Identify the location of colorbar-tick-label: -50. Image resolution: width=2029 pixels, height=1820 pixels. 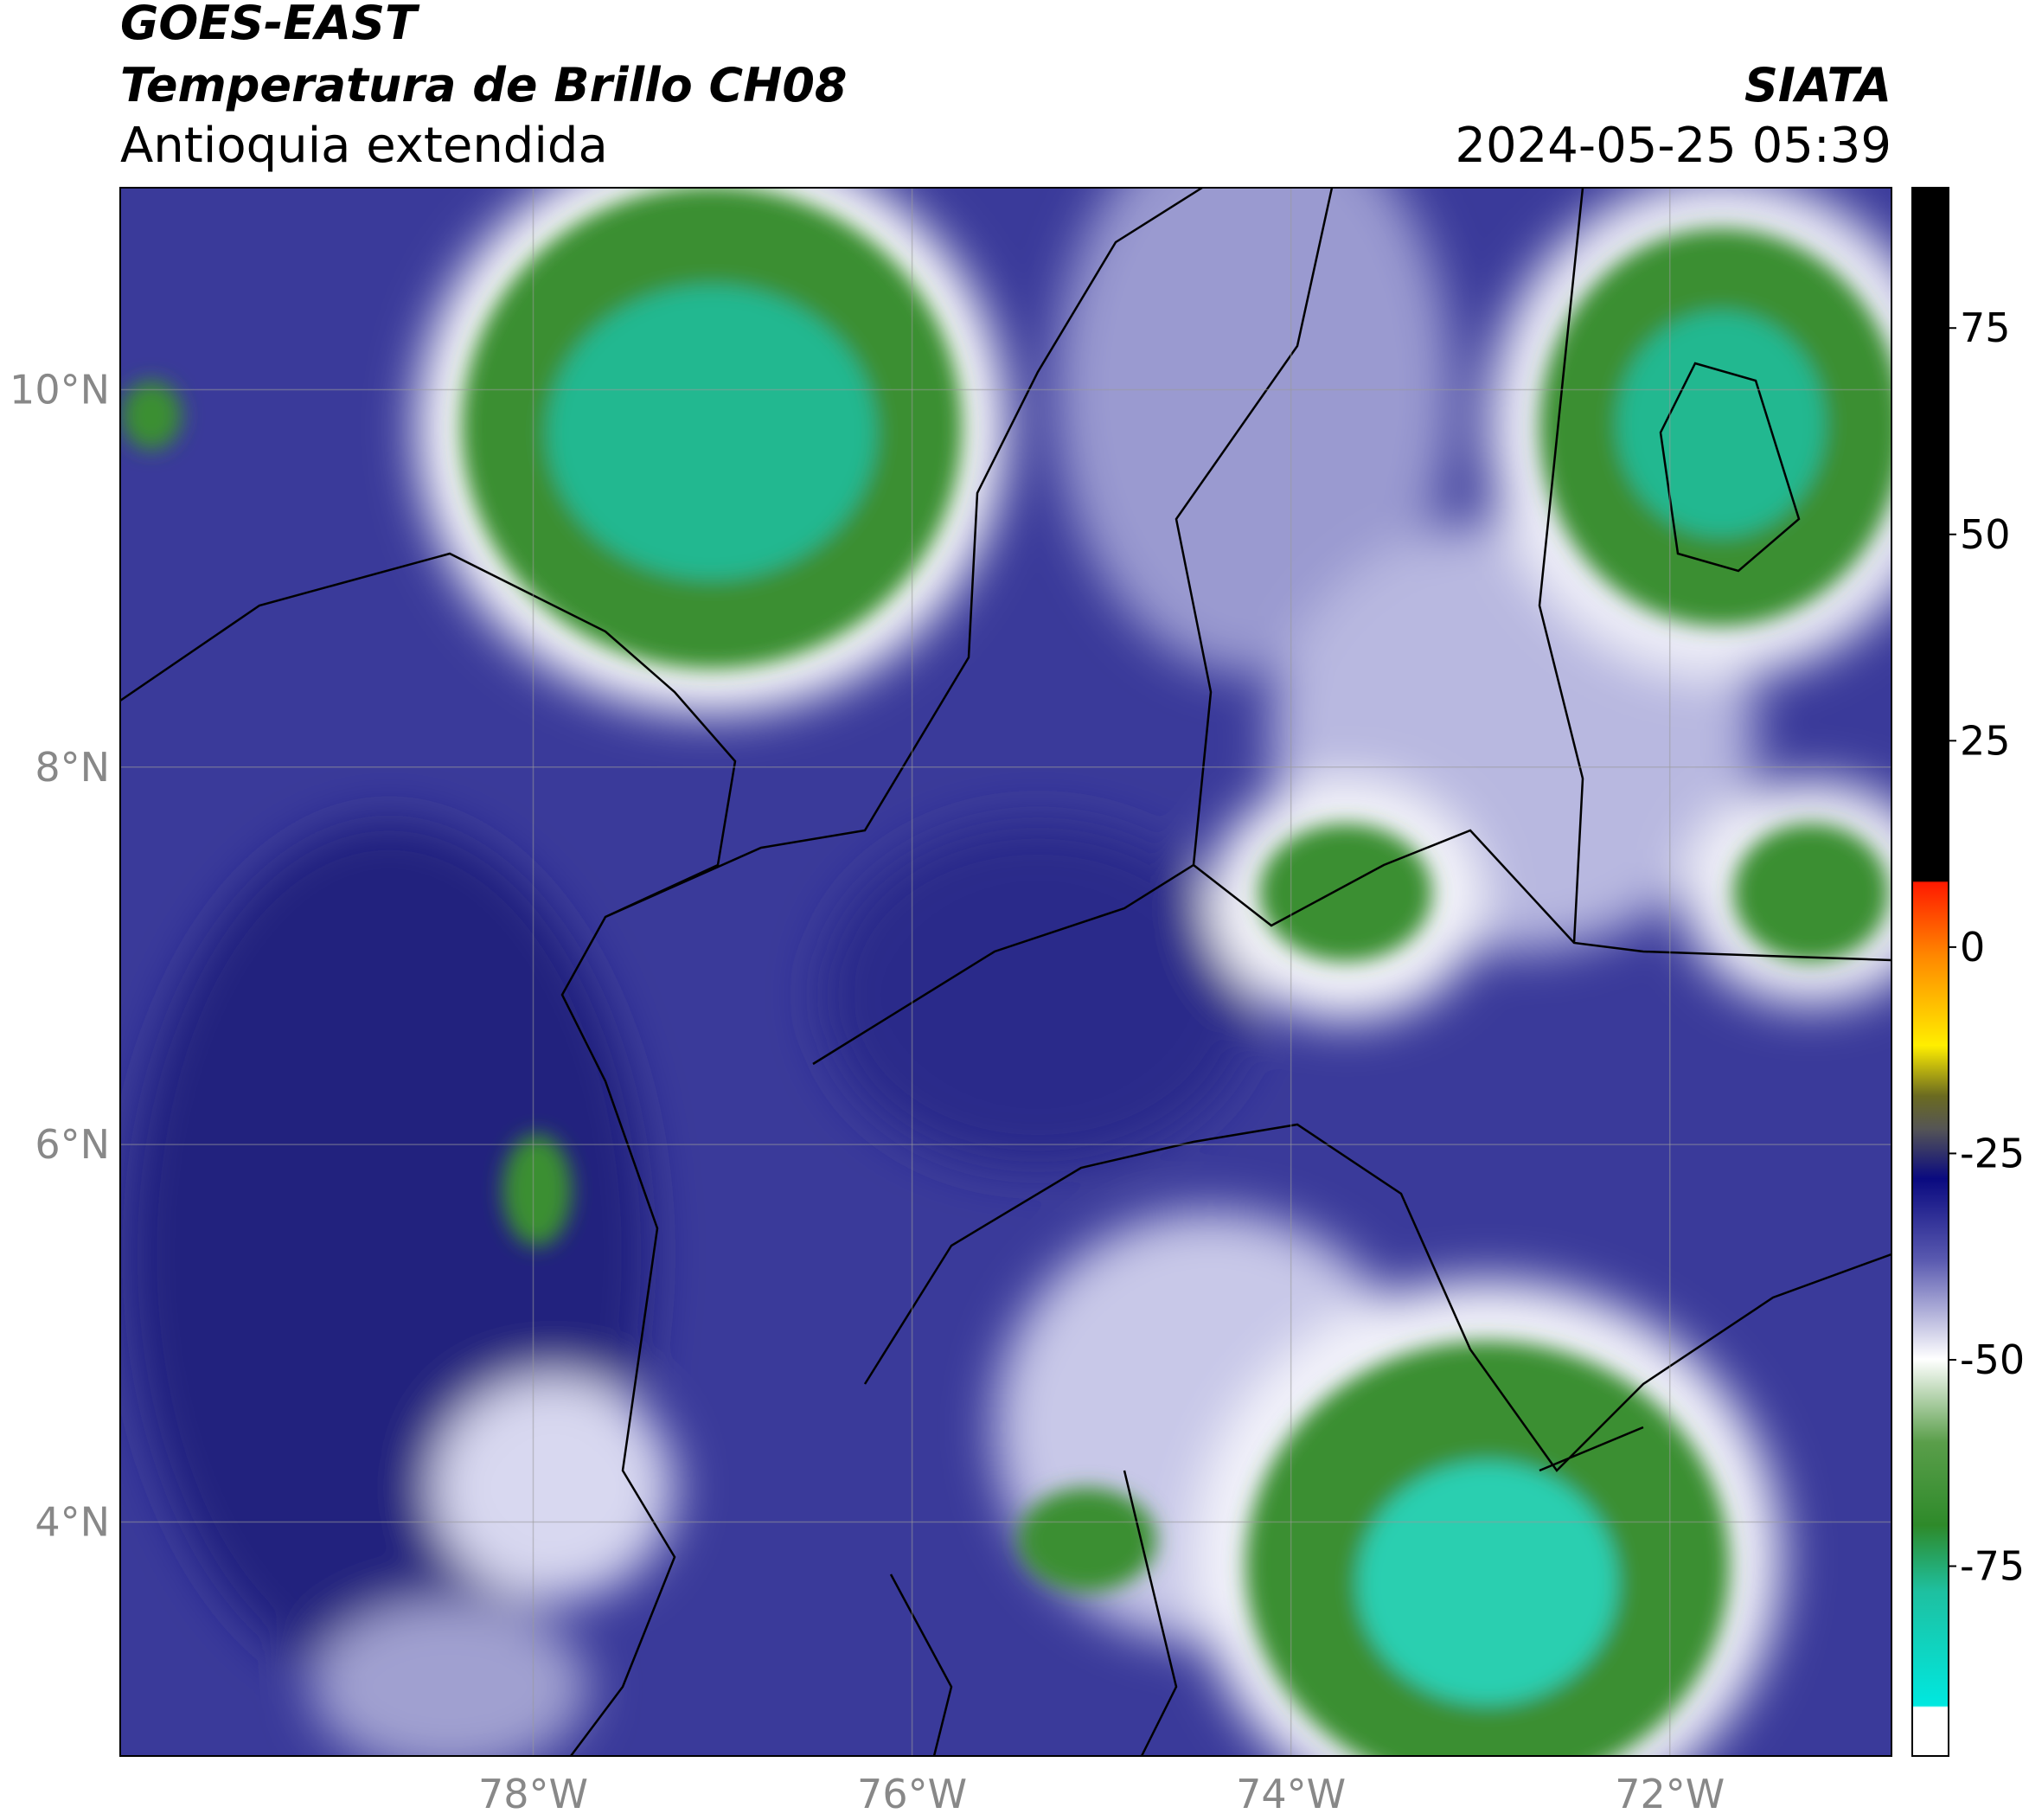
(1992, 1359).